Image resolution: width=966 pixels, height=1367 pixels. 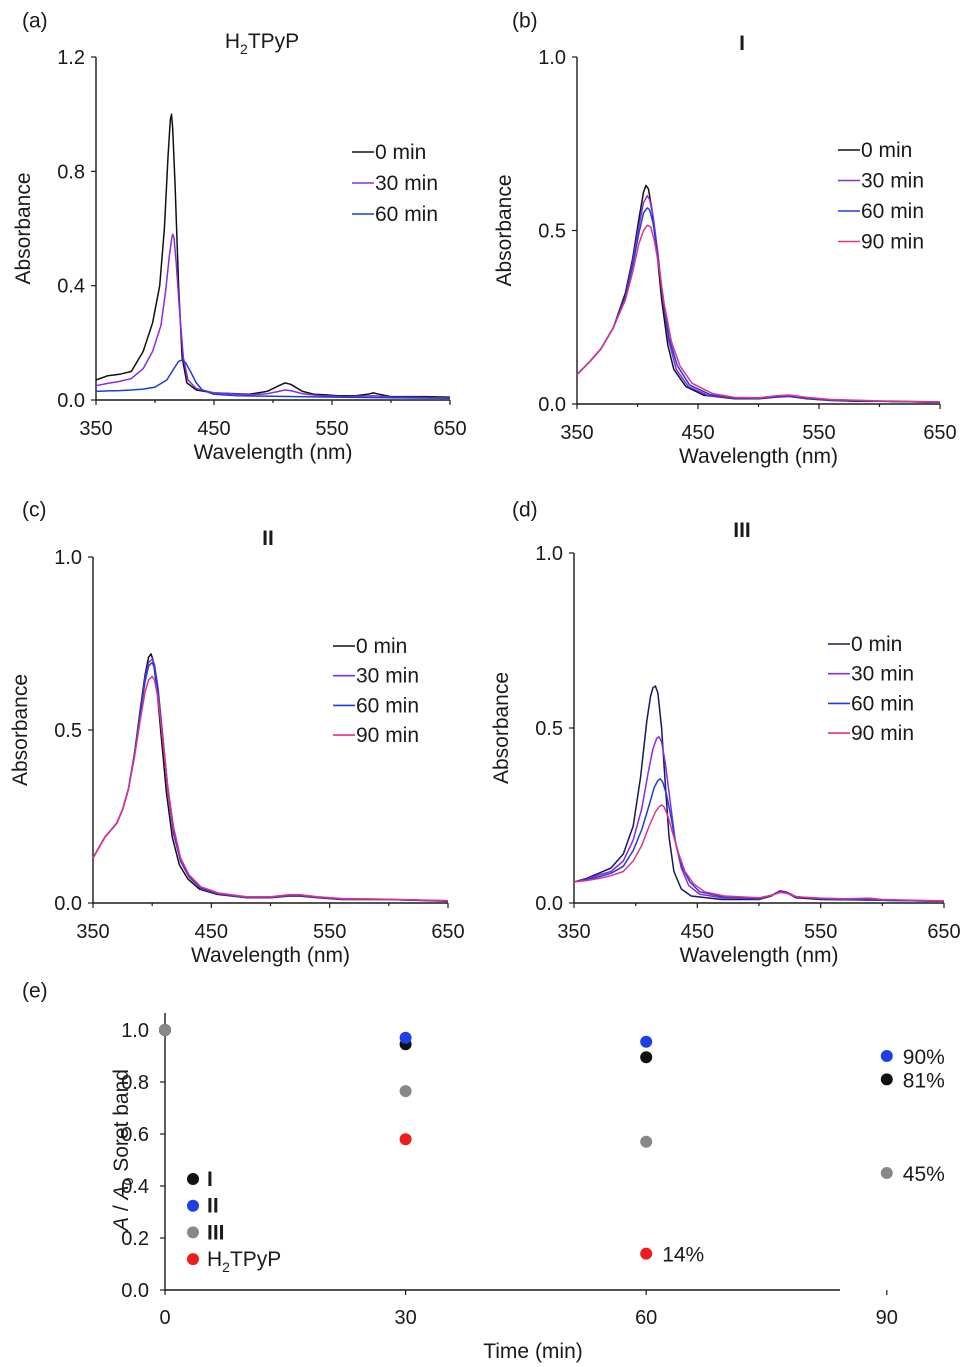 I want to click on x-tick-label: 90, so click(x=887, y=1318).